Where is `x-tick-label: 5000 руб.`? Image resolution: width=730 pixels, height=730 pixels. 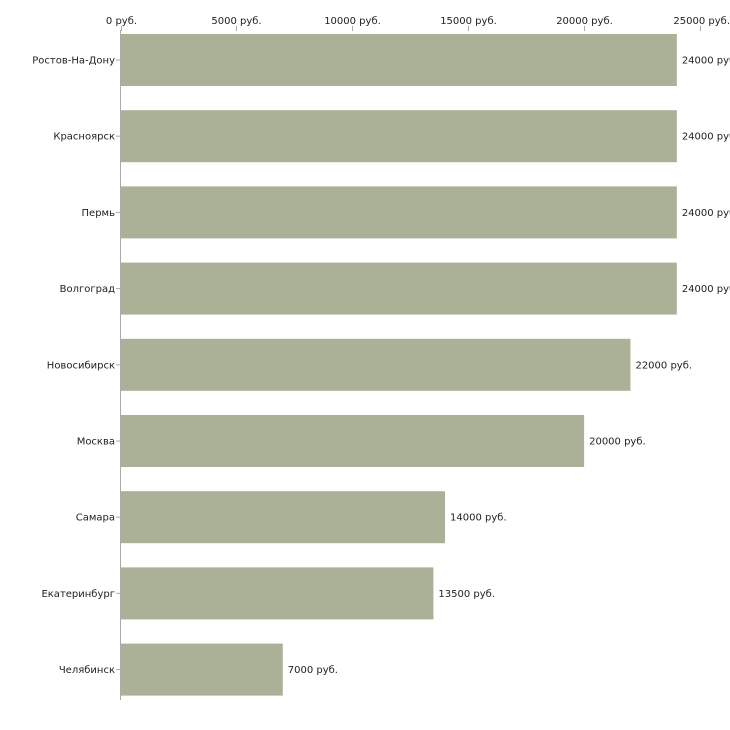 x-tick-label: 5000 руб. is located at coordinates (236, 21).